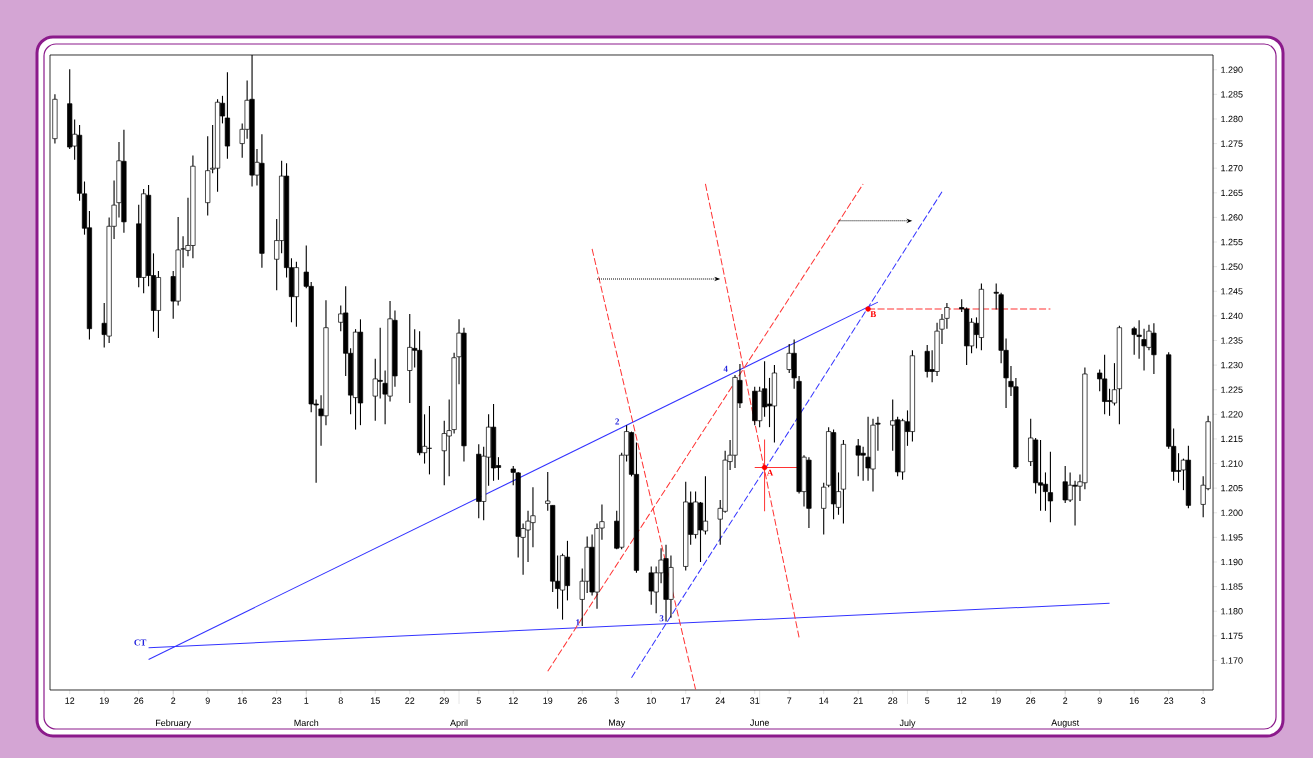 Image resolution: width=1313 pixels, height=758 pixels. What do you see at coordinates (1232, 242) in the screenshot?
I see `y-tick-label: 1.255` at bounding box center [1232, 242].